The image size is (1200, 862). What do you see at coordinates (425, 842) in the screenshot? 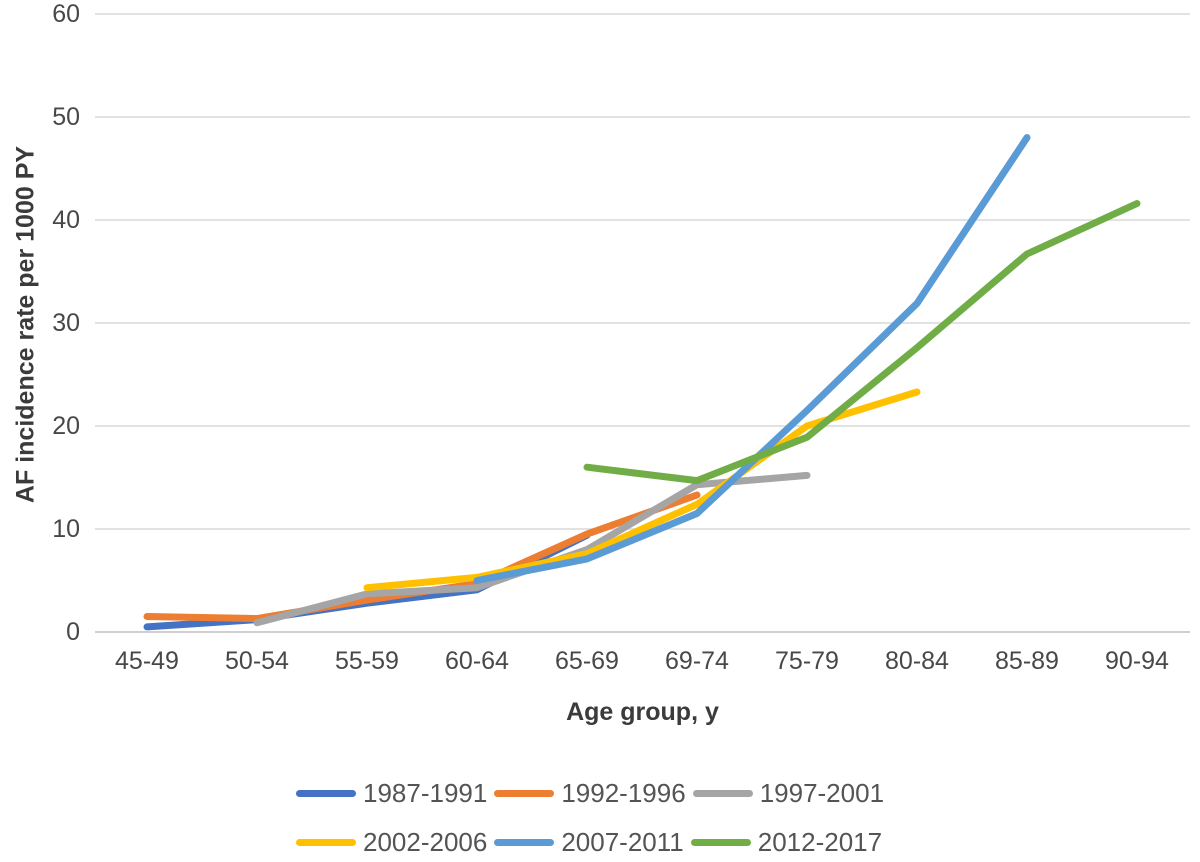
I see `legend-label-2002-2006: 2002-2006` at bounding box center [425, 842].